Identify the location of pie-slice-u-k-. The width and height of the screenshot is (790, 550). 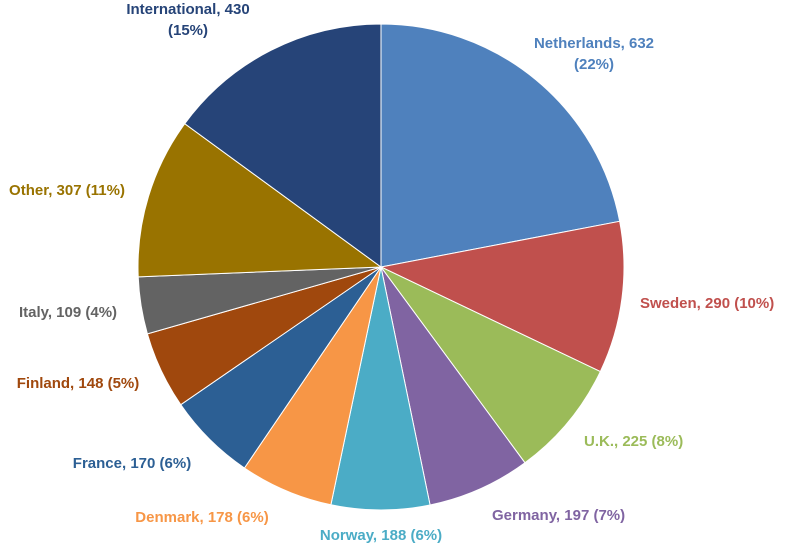
(491, 365).